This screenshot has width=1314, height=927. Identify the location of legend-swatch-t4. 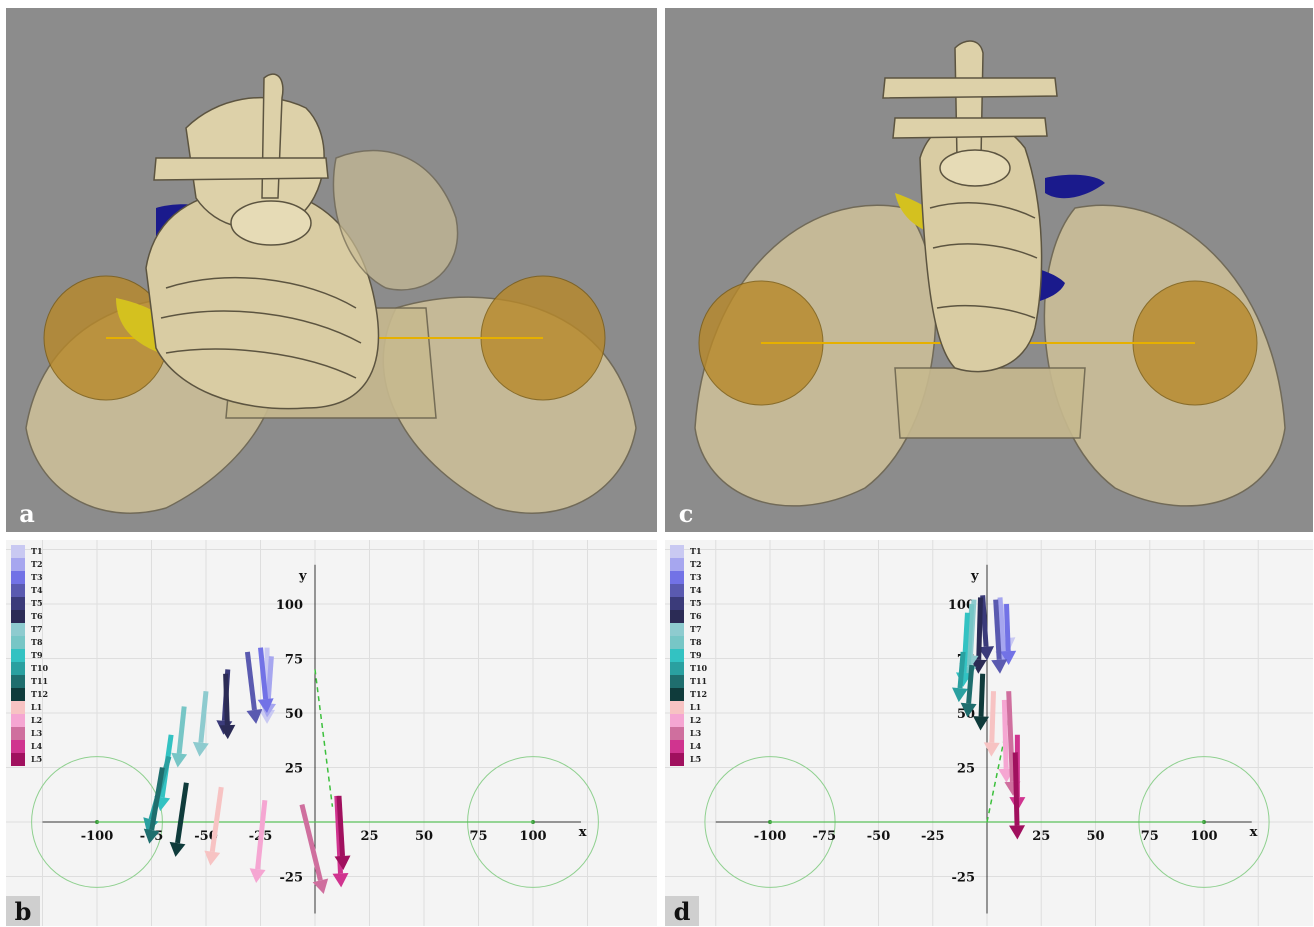
(677, 590).